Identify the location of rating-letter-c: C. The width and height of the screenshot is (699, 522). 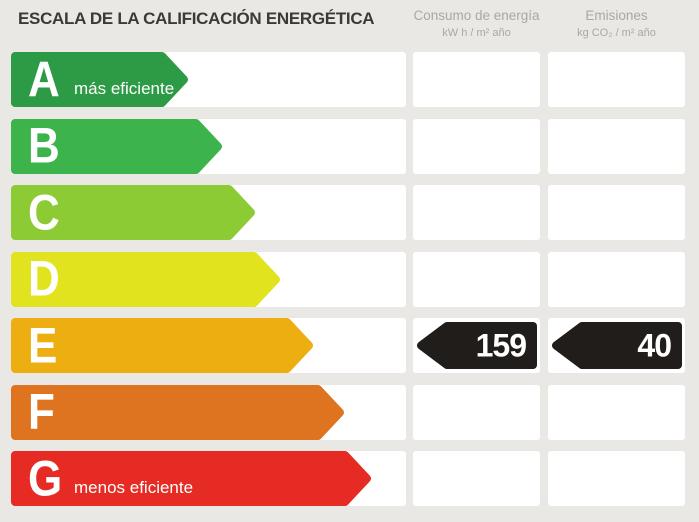
(44, 212).